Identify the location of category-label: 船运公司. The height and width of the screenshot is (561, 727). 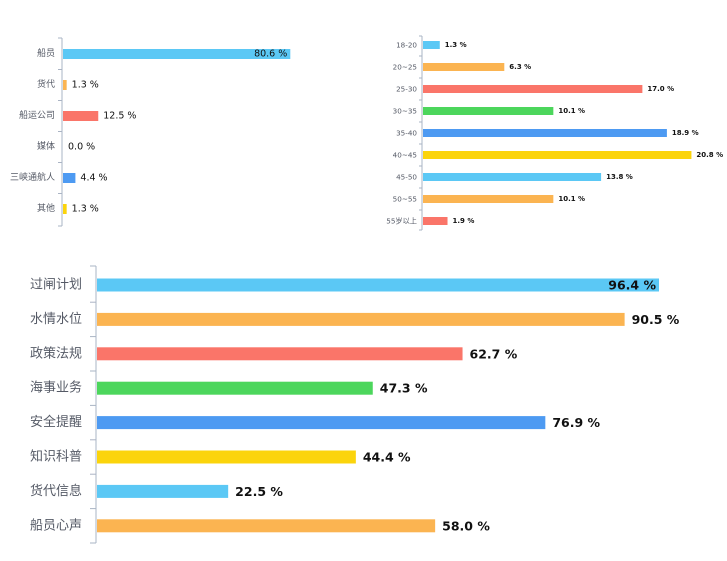
(37, 115).